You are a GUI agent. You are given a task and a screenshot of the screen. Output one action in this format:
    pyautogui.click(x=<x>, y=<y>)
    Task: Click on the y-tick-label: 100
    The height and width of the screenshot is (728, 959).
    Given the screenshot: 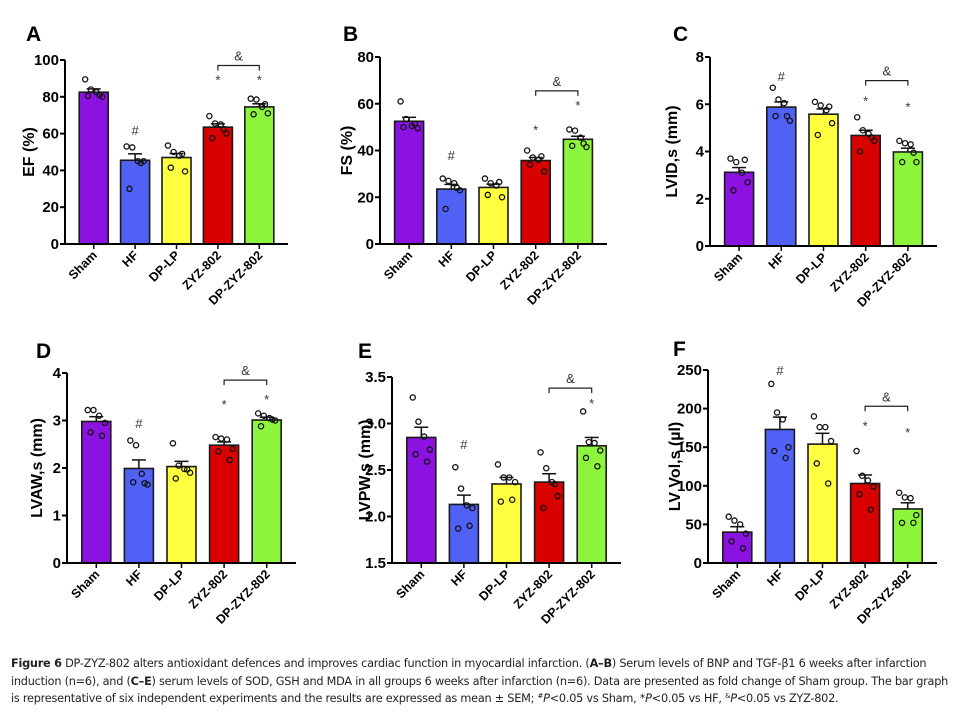 What is the action you would take?
    pyautogui.click(x=46, y=60)
    